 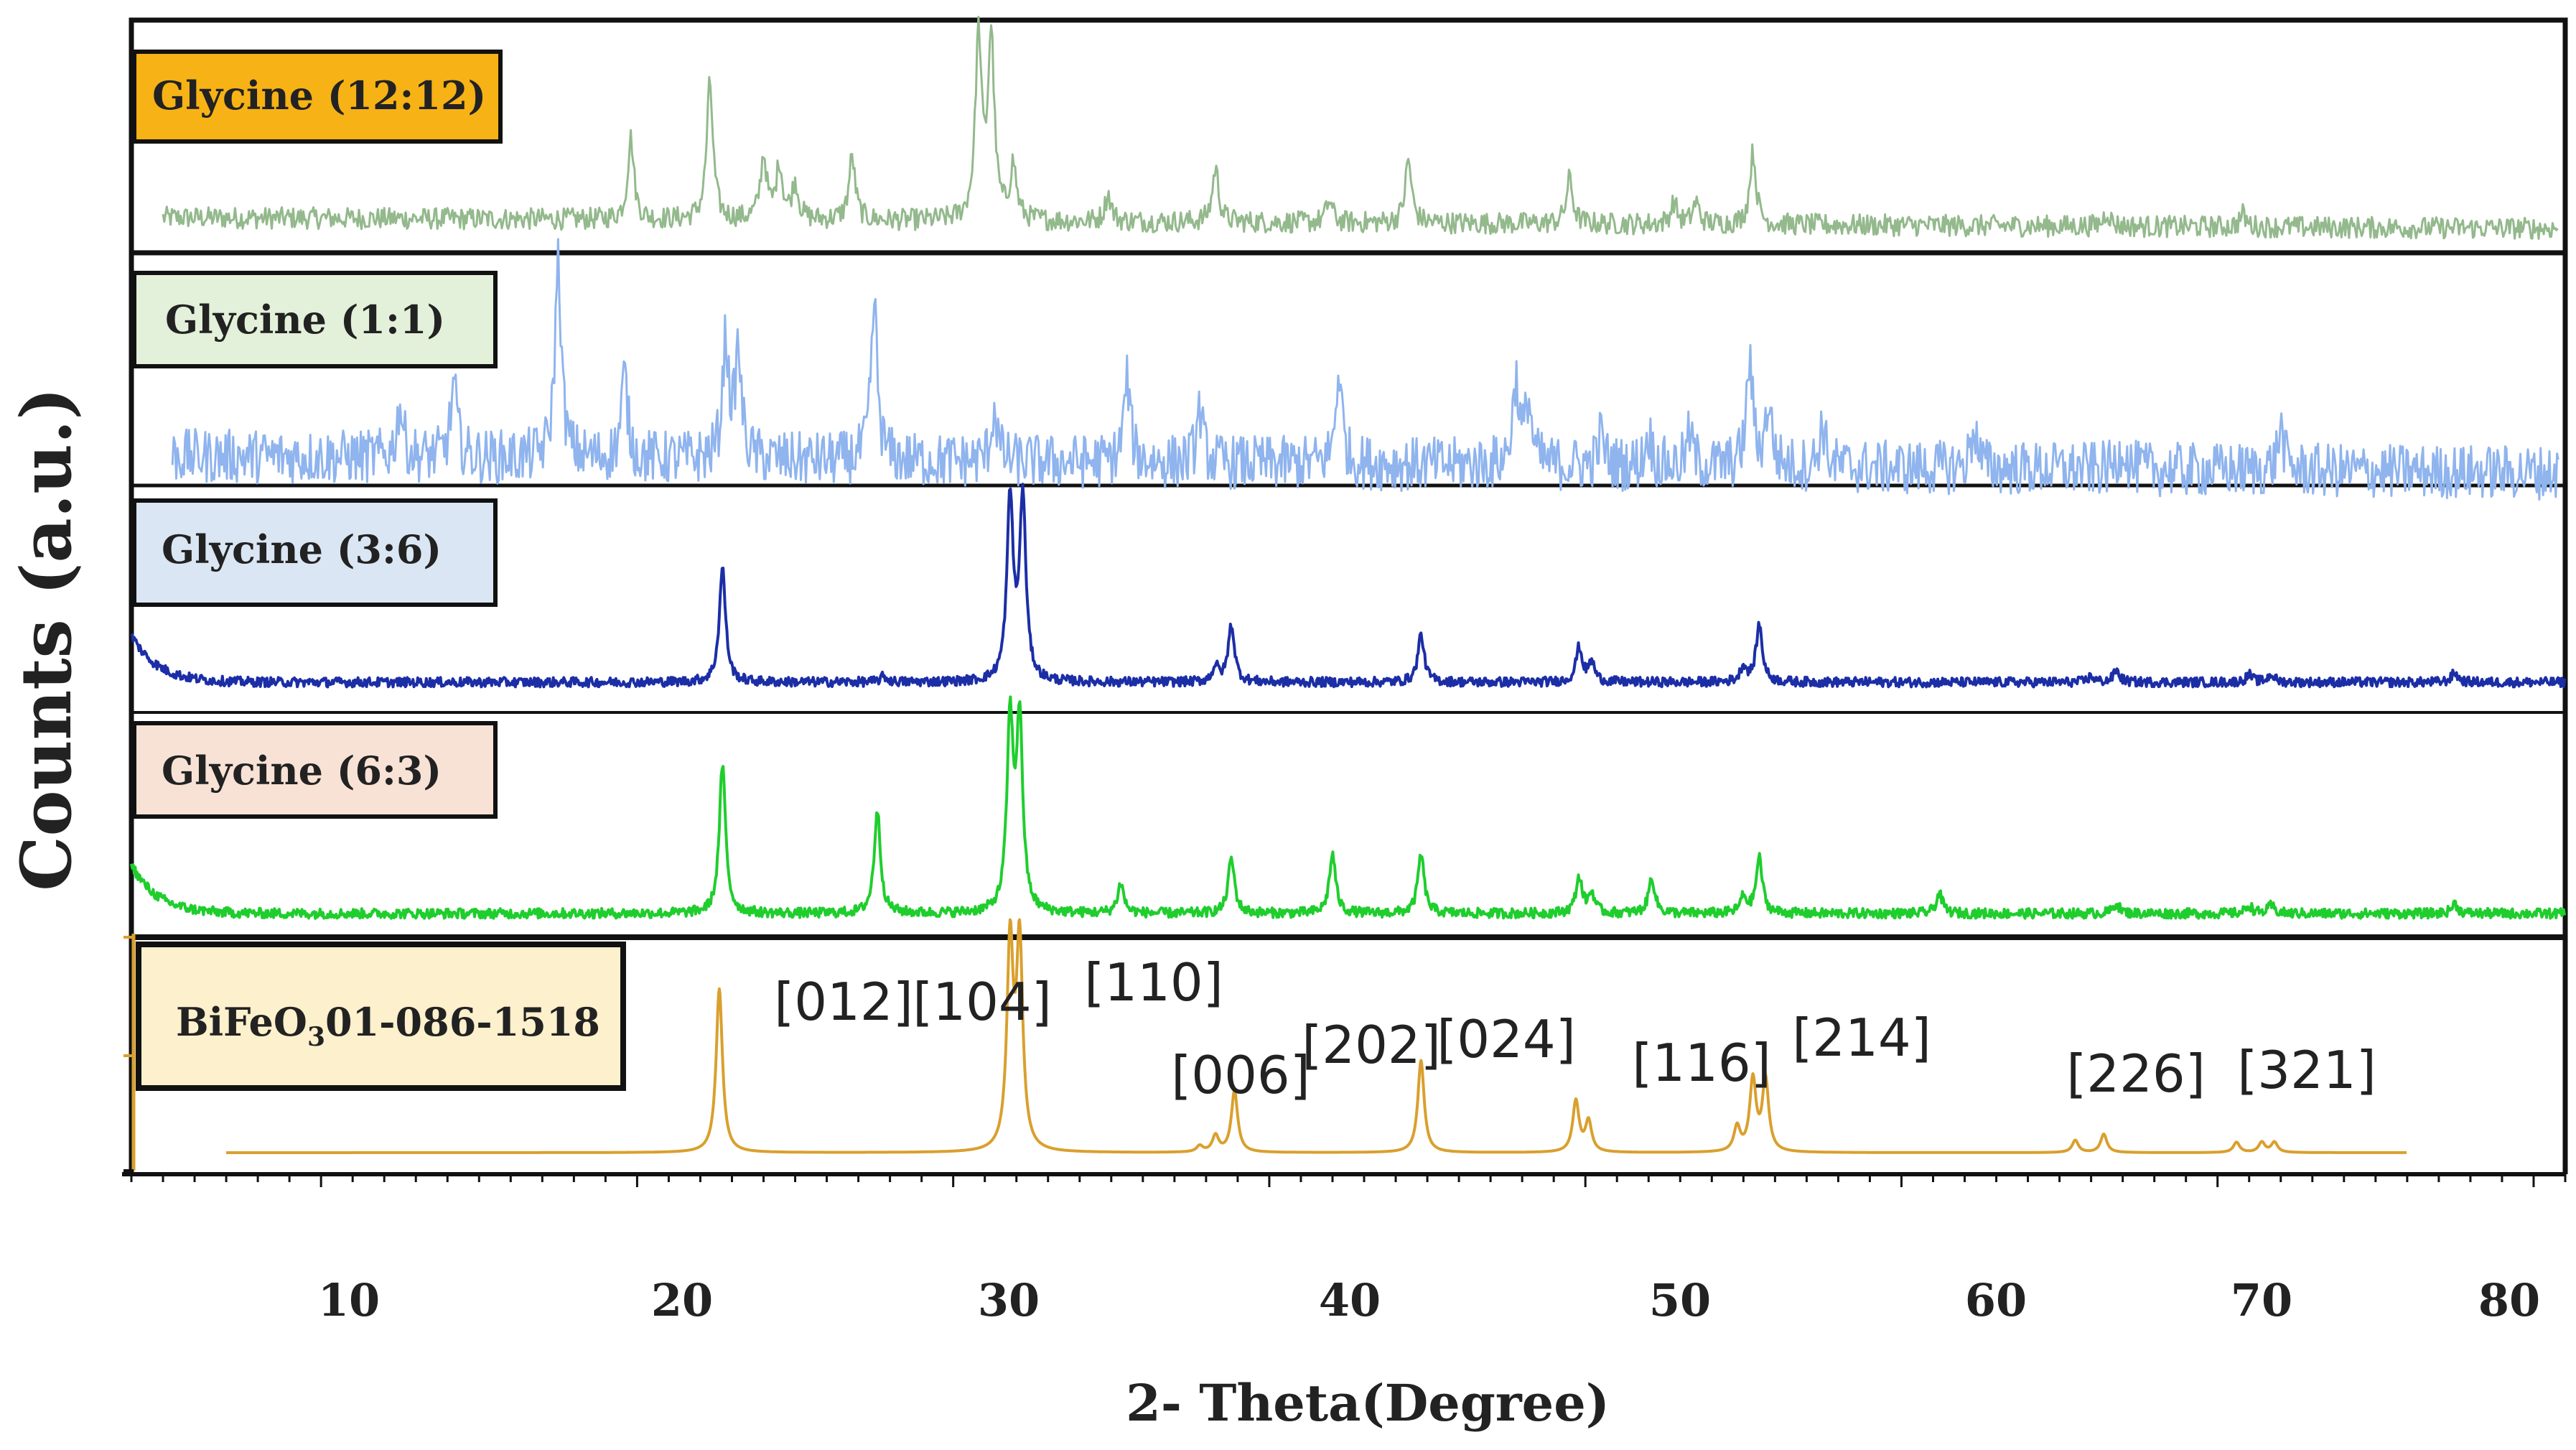 What do you see at coordinates (2509, 1300) in the screenshot?
I see `x-tick-label: 80` at bounding box center [2509, 1300].